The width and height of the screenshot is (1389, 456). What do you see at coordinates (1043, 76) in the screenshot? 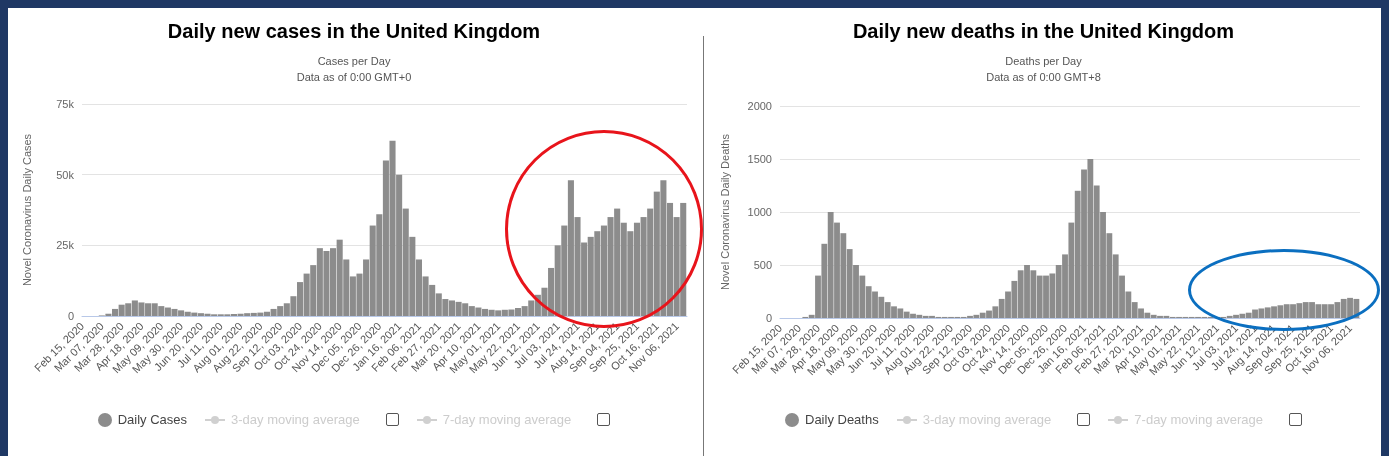
I see `text: Data as of 0:00 GMT+8` at bounding box center [1043, 76].